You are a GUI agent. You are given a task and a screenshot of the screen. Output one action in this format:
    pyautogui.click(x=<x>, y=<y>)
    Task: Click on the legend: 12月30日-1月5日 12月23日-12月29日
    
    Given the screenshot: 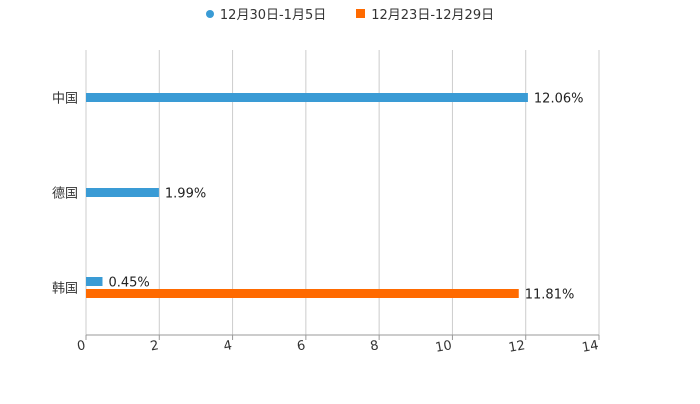 What is the action you would take?
    pyautogui.click(x=350, y=13)
    